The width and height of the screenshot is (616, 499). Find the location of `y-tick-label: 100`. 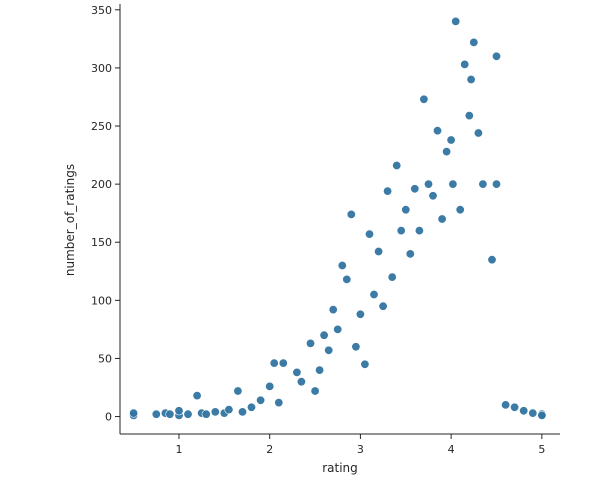

y-tick-label: 100 is located at coordinates (101, 300).